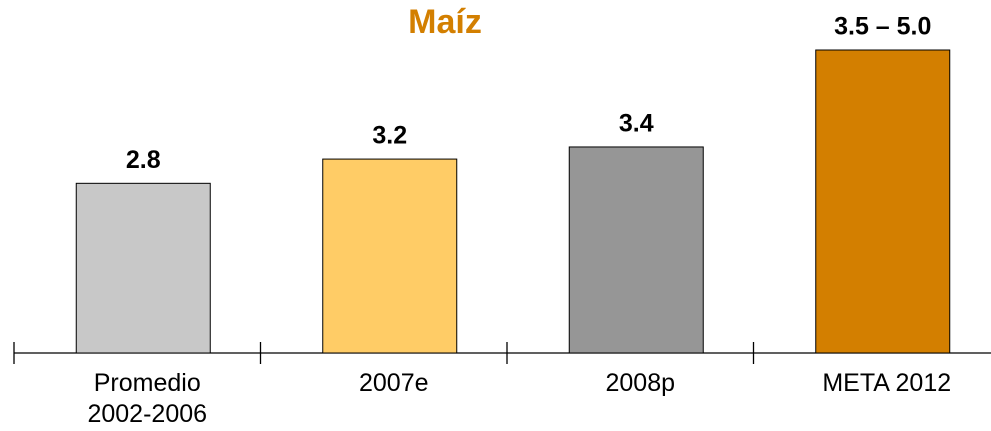 The width and height of the screenshot is (991, 431). I want to click on x-tick-label: 2007e, so click(393, 383).